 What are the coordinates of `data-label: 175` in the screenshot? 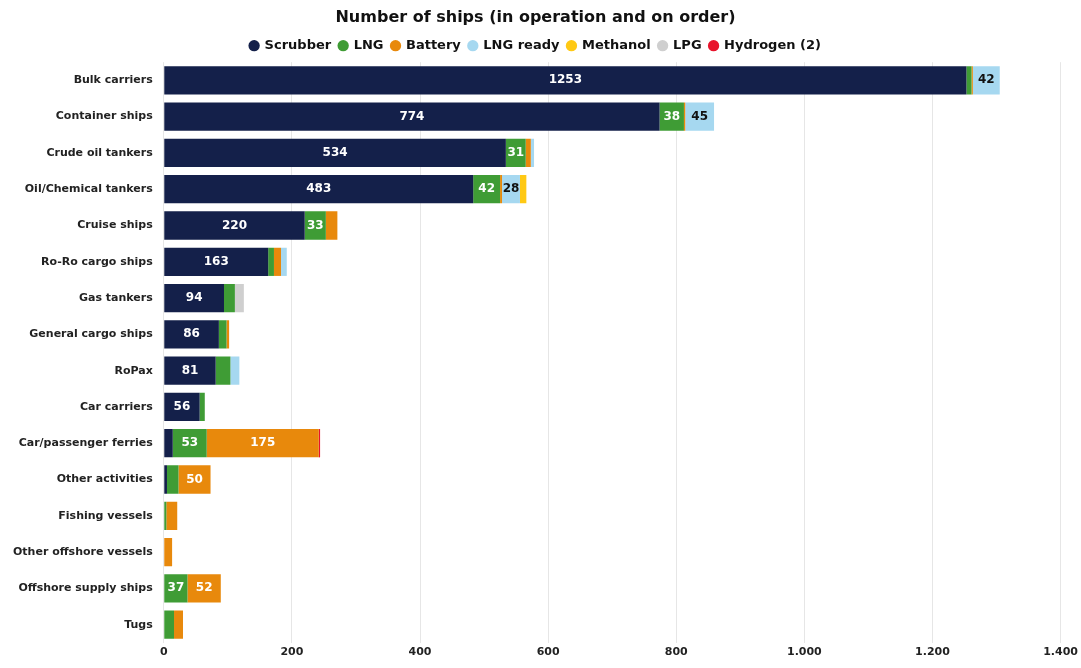 It's located at (263, 442).